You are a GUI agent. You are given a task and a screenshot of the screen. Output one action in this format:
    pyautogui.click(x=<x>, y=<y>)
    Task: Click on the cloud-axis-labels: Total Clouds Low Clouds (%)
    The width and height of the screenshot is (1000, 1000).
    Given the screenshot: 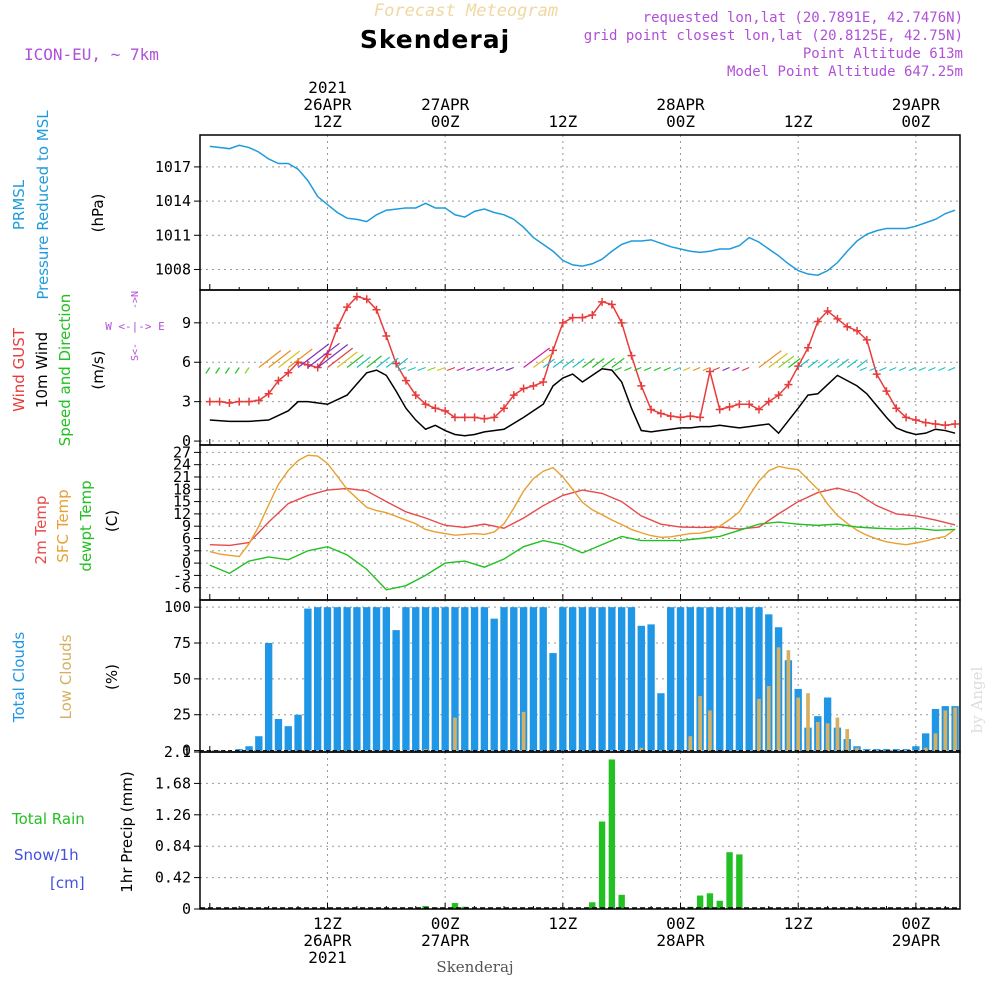 What is the action you would take?
    pyautogui.click(x=65, y=678)
    